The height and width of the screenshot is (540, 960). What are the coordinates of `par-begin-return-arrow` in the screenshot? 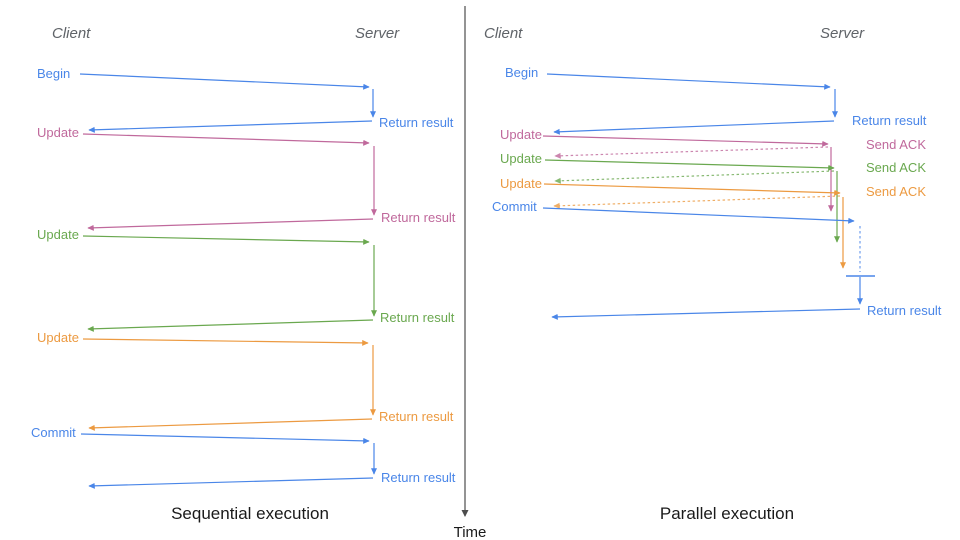 It's located at (694, 127).